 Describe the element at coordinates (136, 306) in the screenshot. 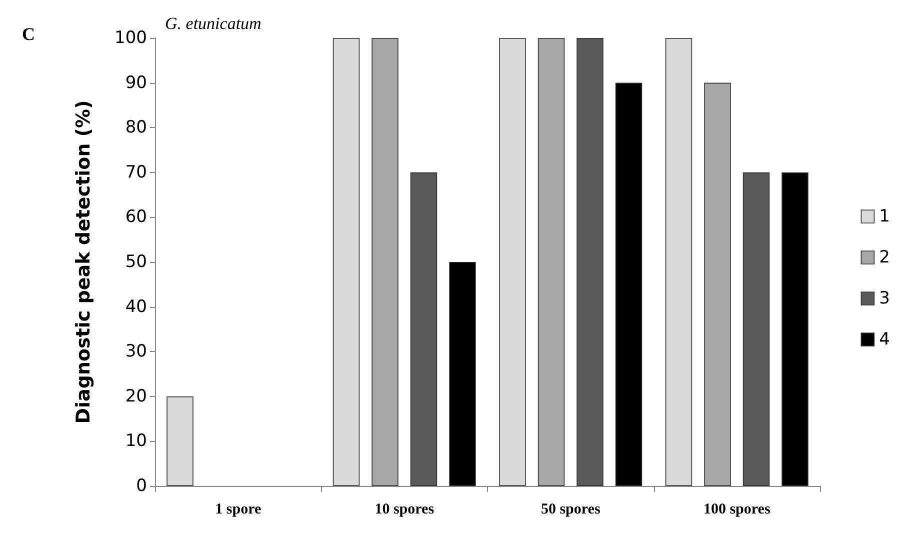

I see `y-tick-label: 40` at that location.